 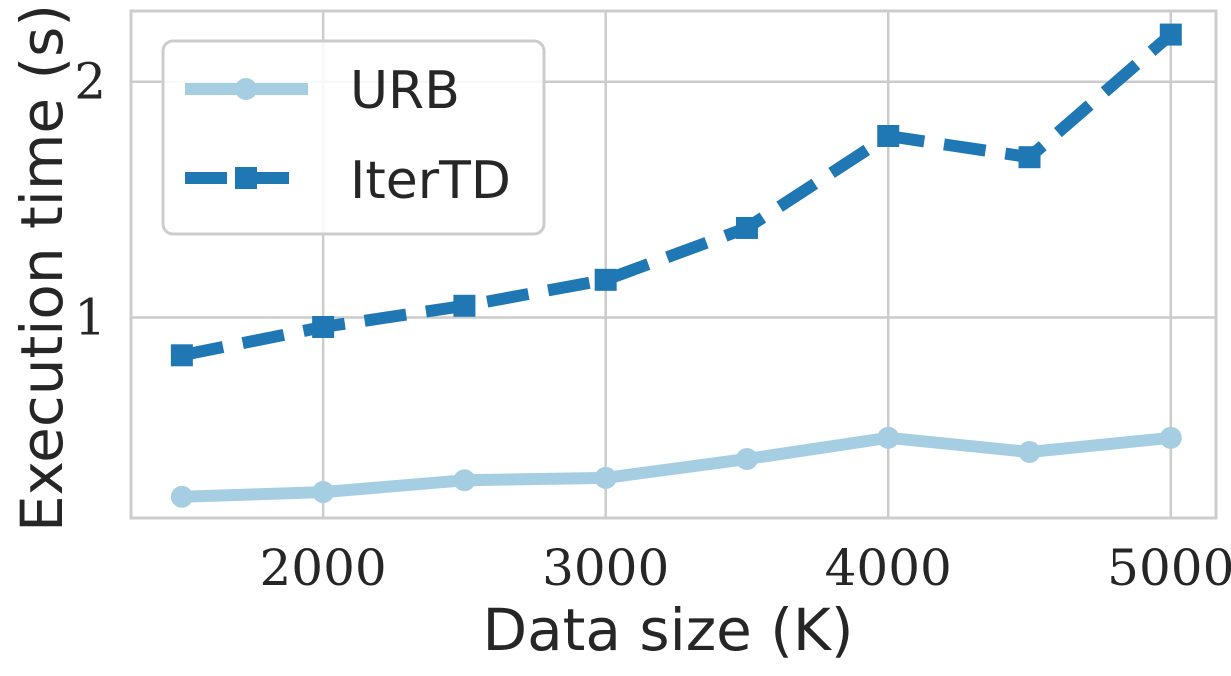 What do you see at coordinates (405, 91) in the screenshot?
I see `legend-label-urb: URB` at bounding box center [405, 91].